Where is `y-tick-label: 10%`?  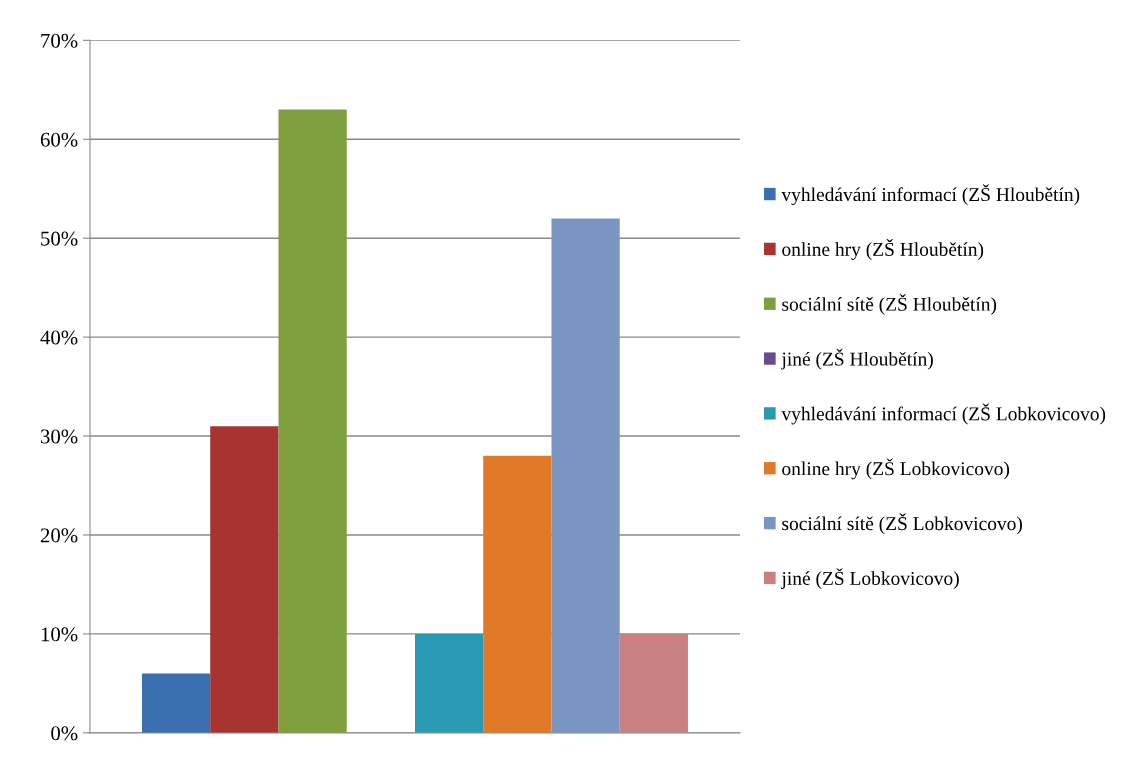 y-tick-label: 10% is located at coordinates (59, 634).